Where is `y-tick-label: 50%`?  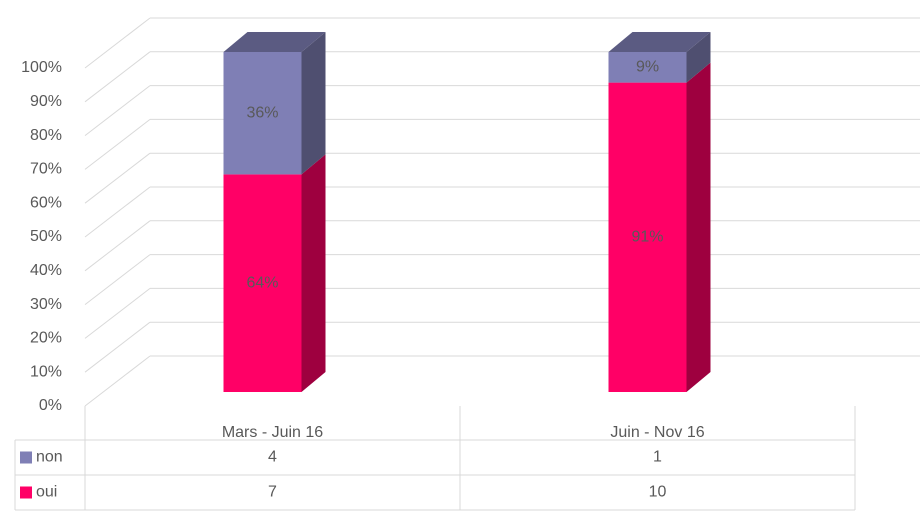
y-tick-label: 50% is located at coordinates (46, 236).